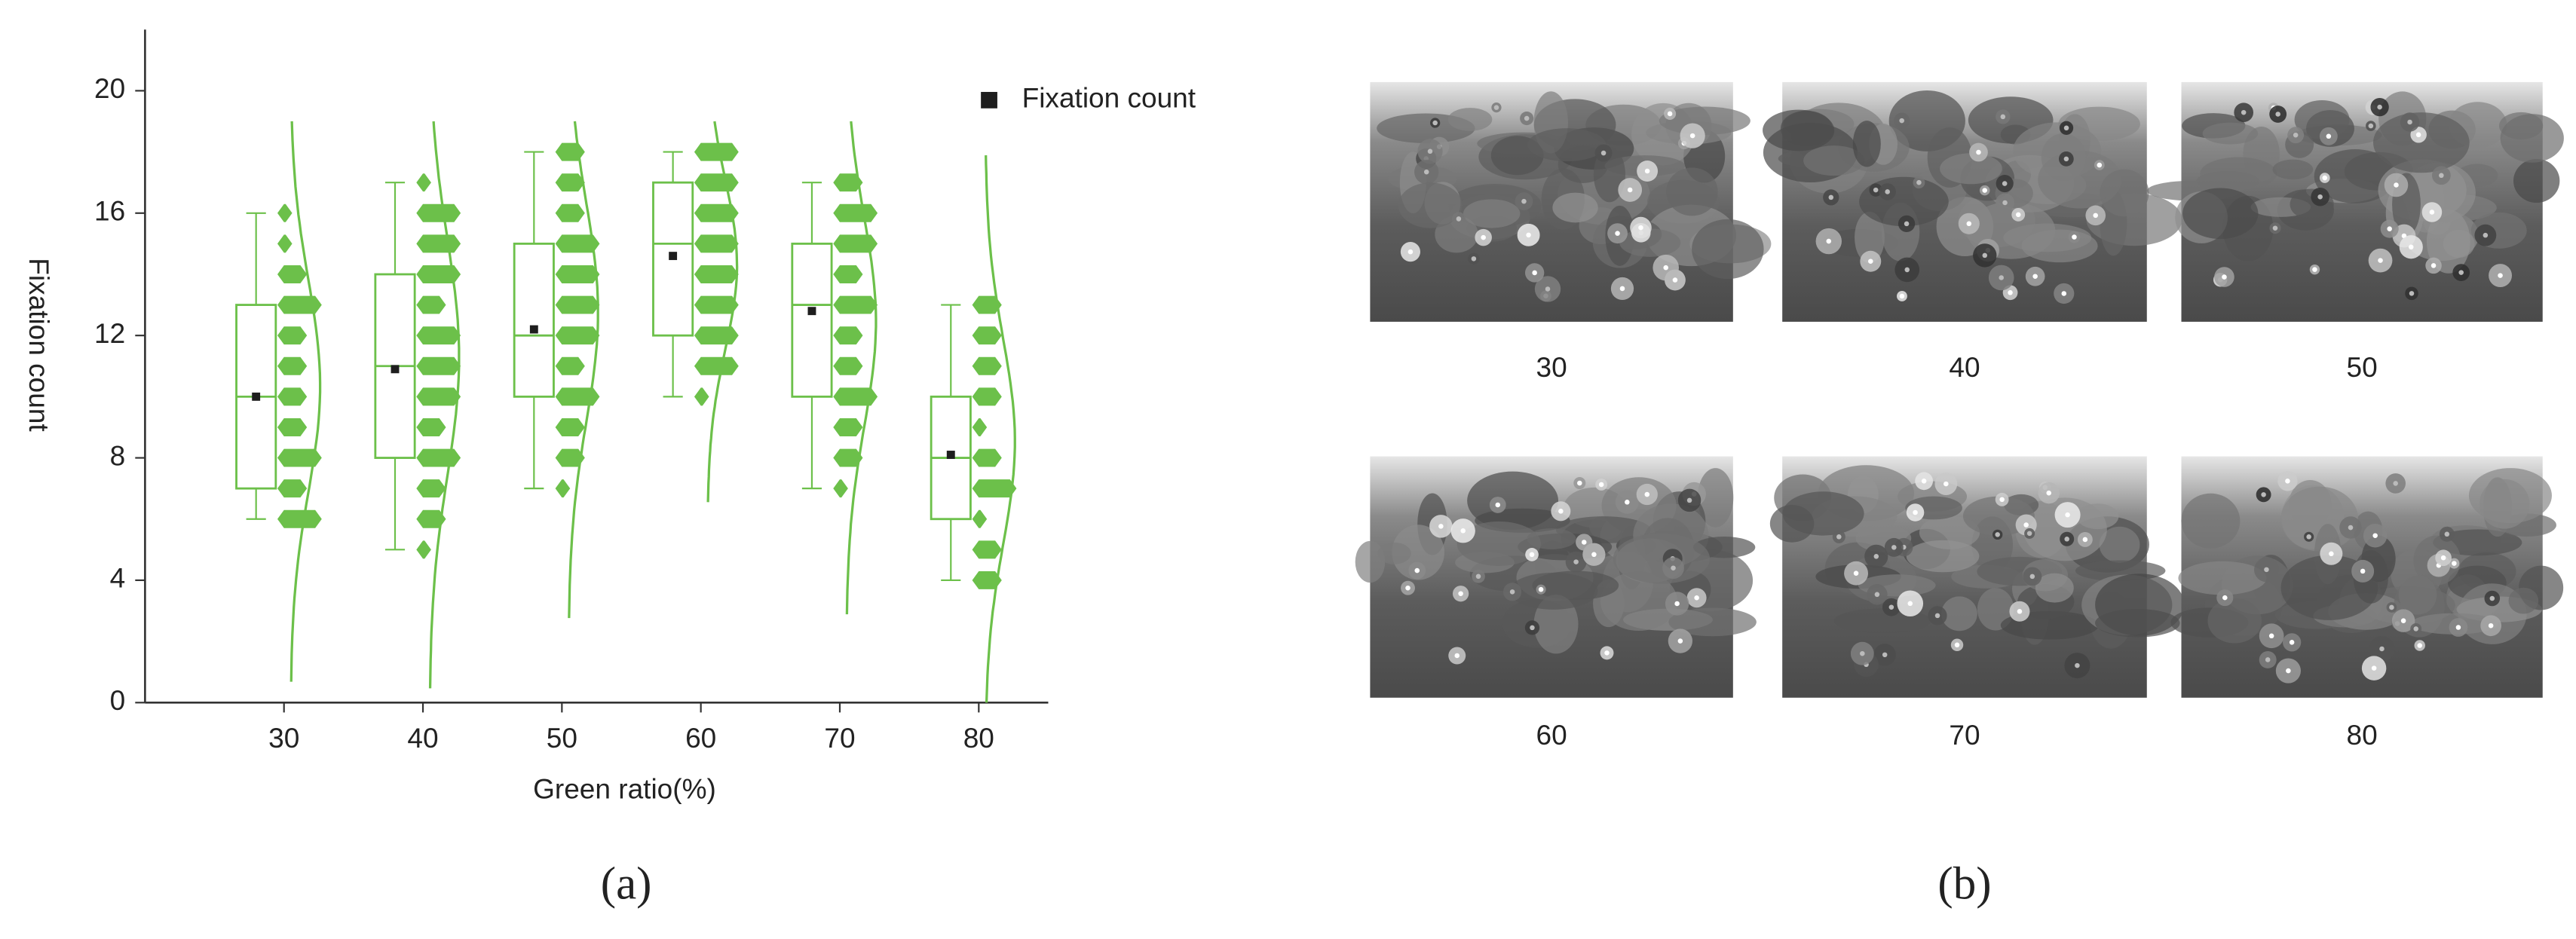 The image size is (2576, 939). What do you see at coordinates (811, 311) in the screenshot?
I see `mean-marker` at bounding box center [811, 311].